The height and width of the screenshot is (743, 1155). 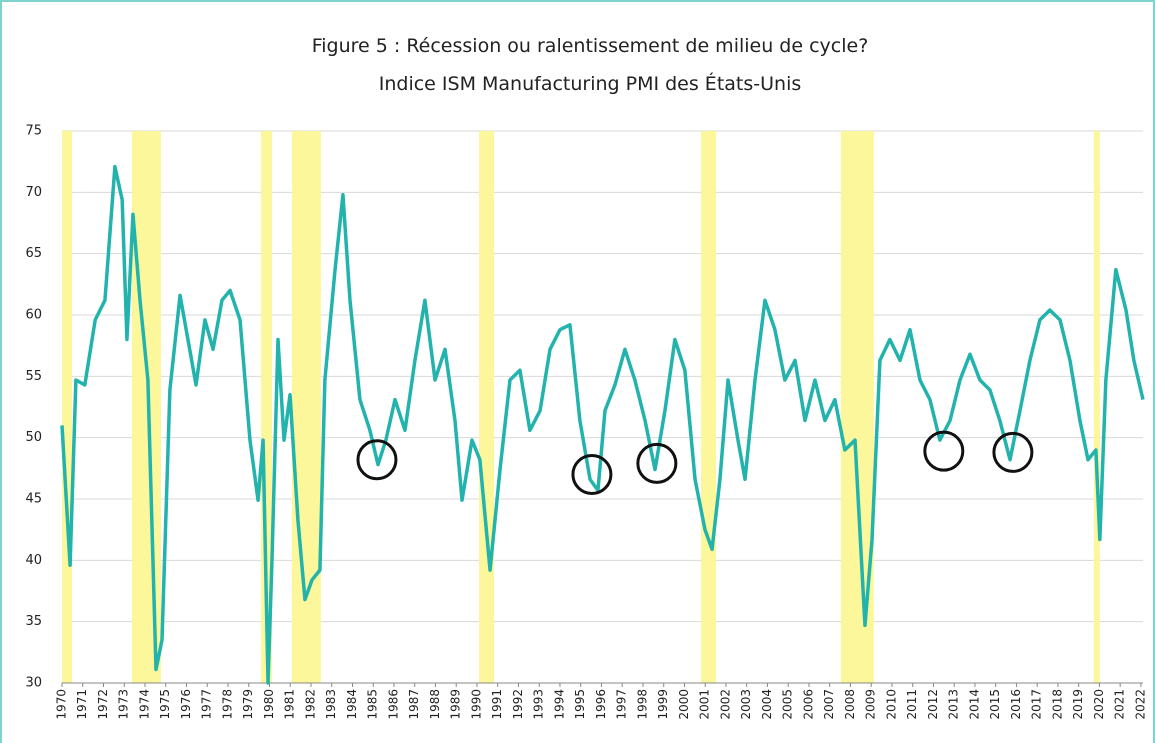 I want to click on x-tick-label: 2016, so click(x=1016, y=704).